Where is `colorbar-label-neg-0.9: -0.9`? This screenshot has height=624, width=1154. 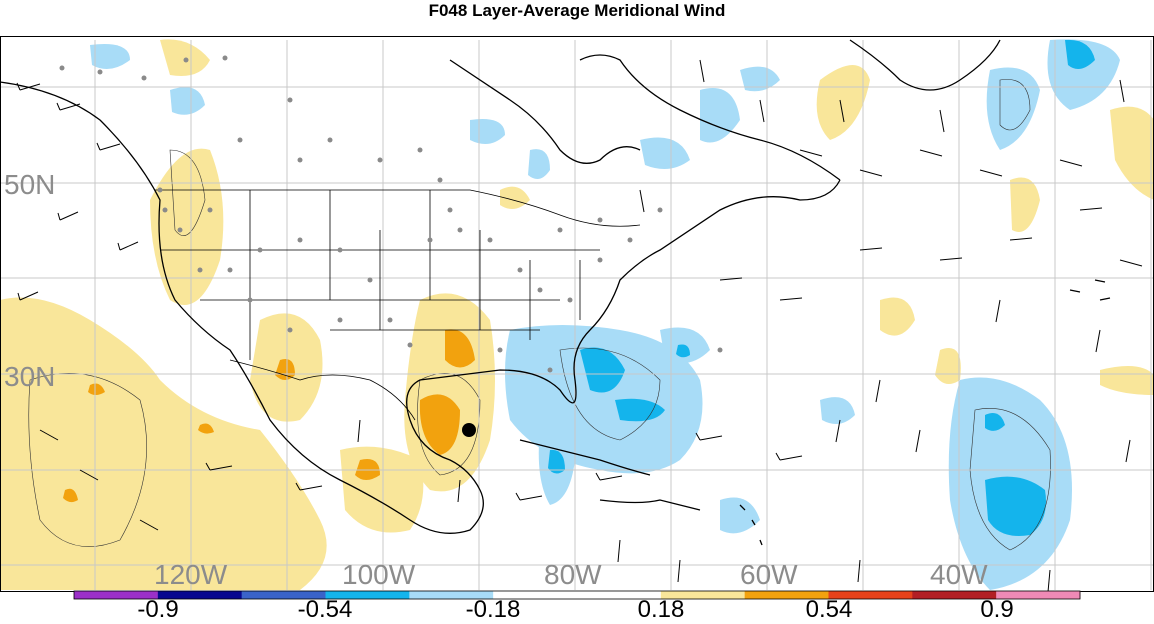
colorbar-label-neg-0.9: -0.9 is located at coordinates (158, 609).